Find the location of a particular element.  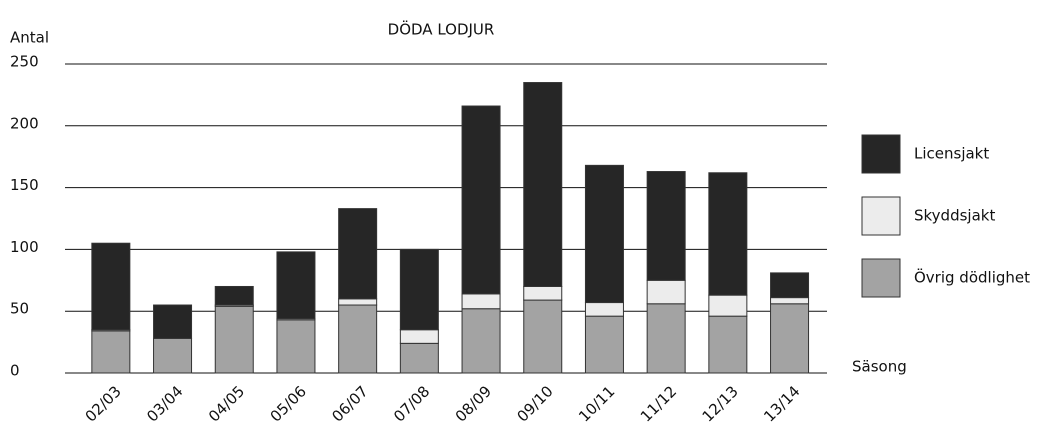

x-tick-label: 03/04 is located at coordinates (164, 403).